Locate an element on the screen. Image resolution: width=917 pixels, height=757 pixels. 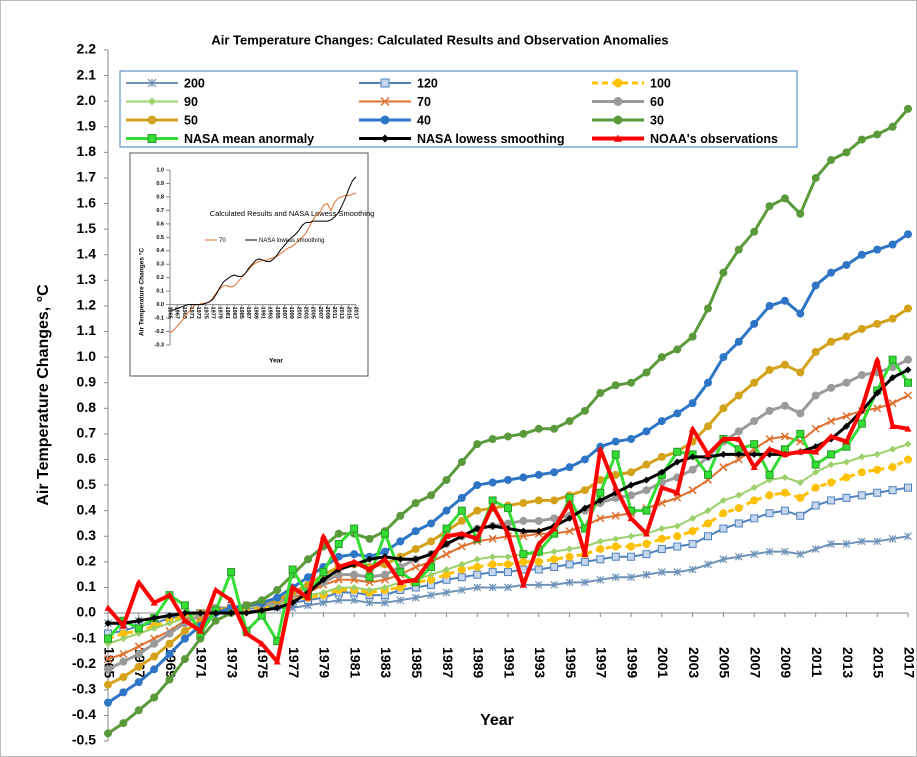
legend-label: 200 is located at coordinates (194, 83).